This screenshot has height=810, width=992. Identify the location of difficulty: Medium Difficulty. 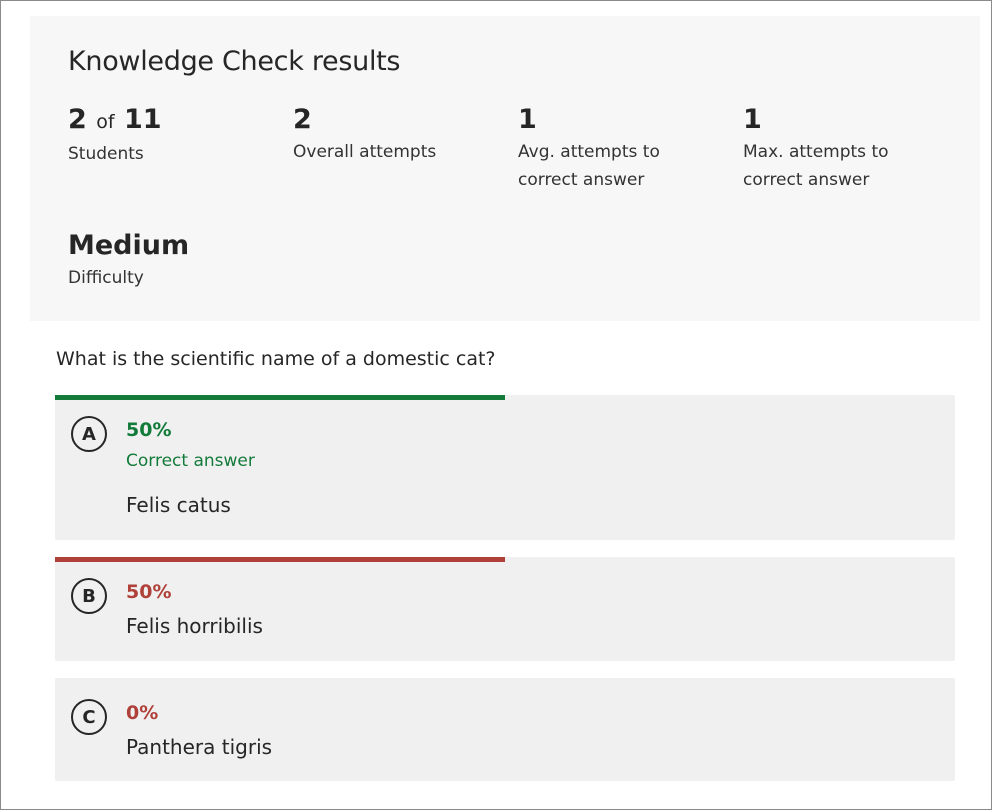
(128, 260).